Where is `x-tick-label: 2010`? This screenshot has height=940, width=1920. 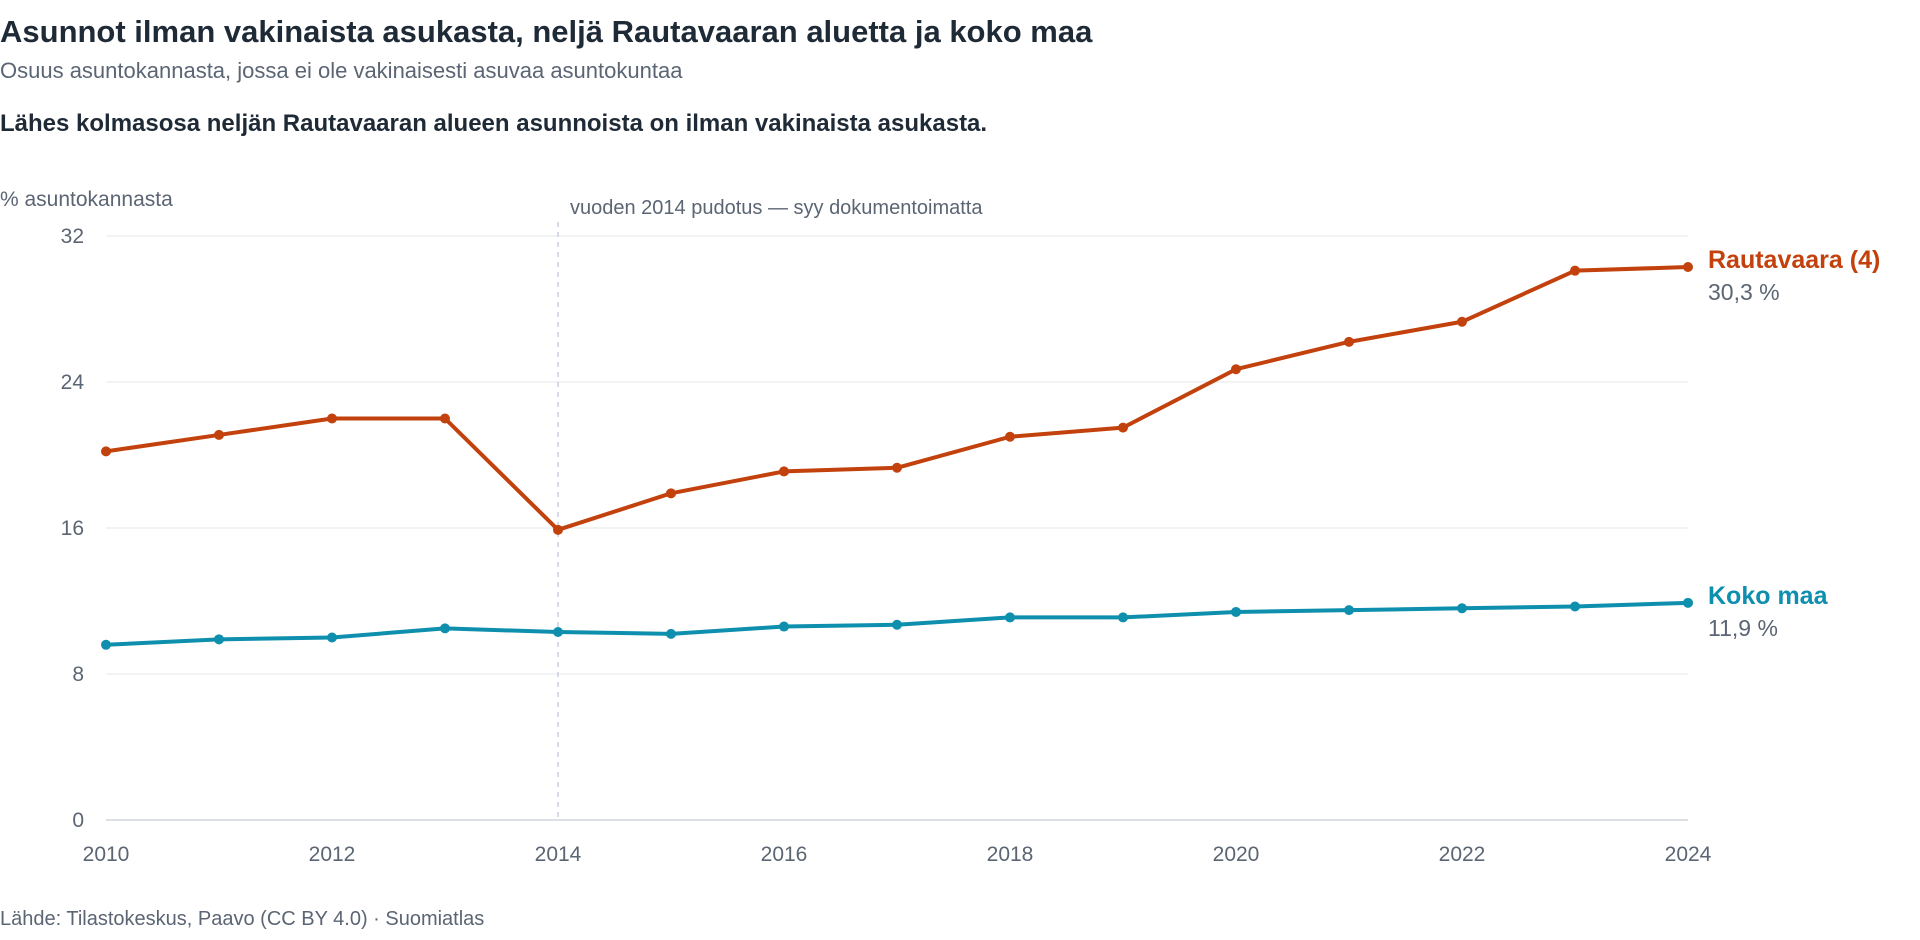
x-tick-label: 2010 is located at coordinates (106, 854).